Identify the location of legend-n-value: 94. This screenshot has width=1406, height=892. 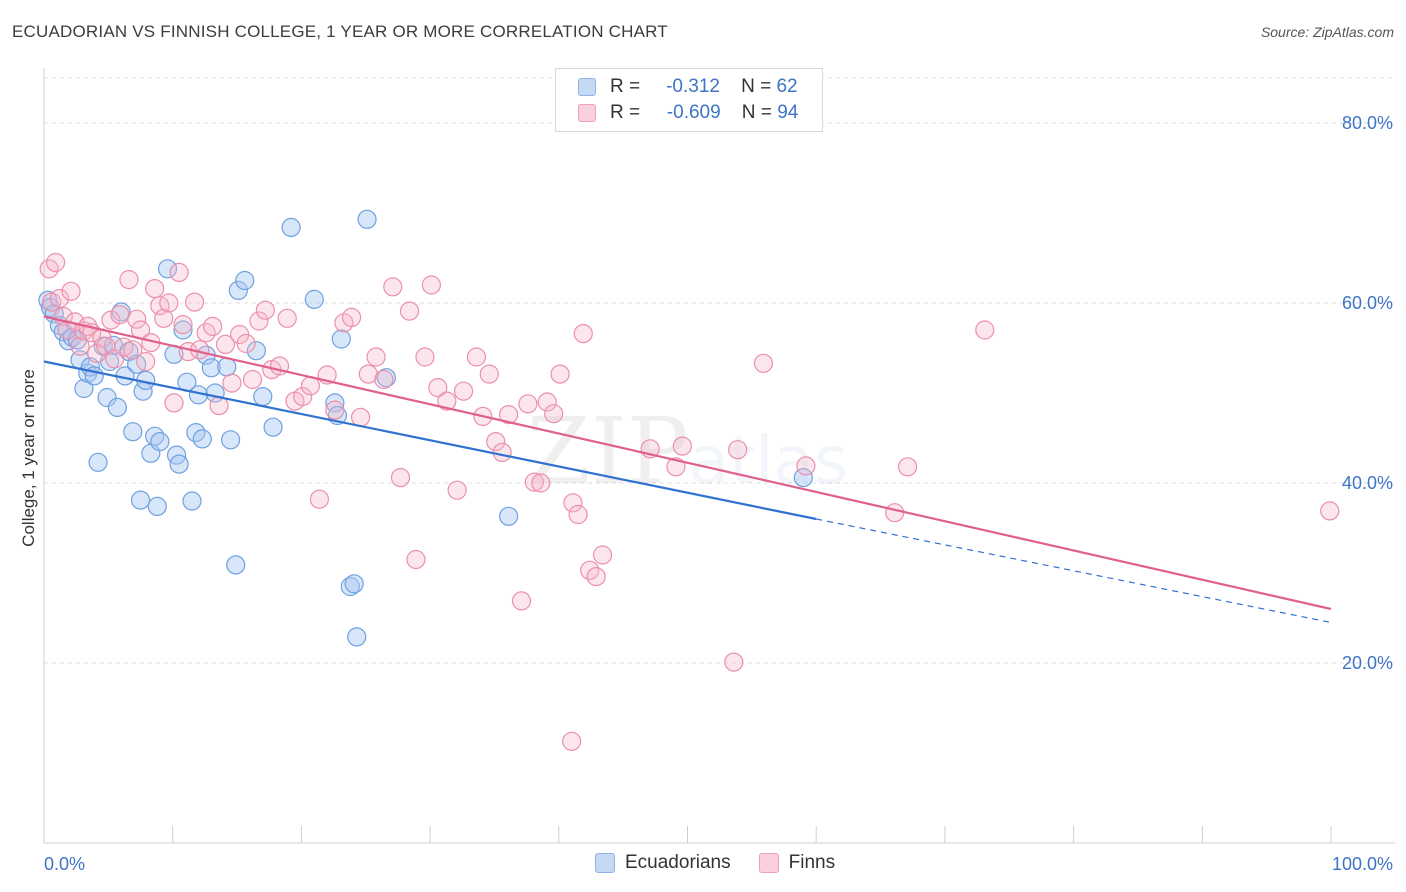
(788, 112).